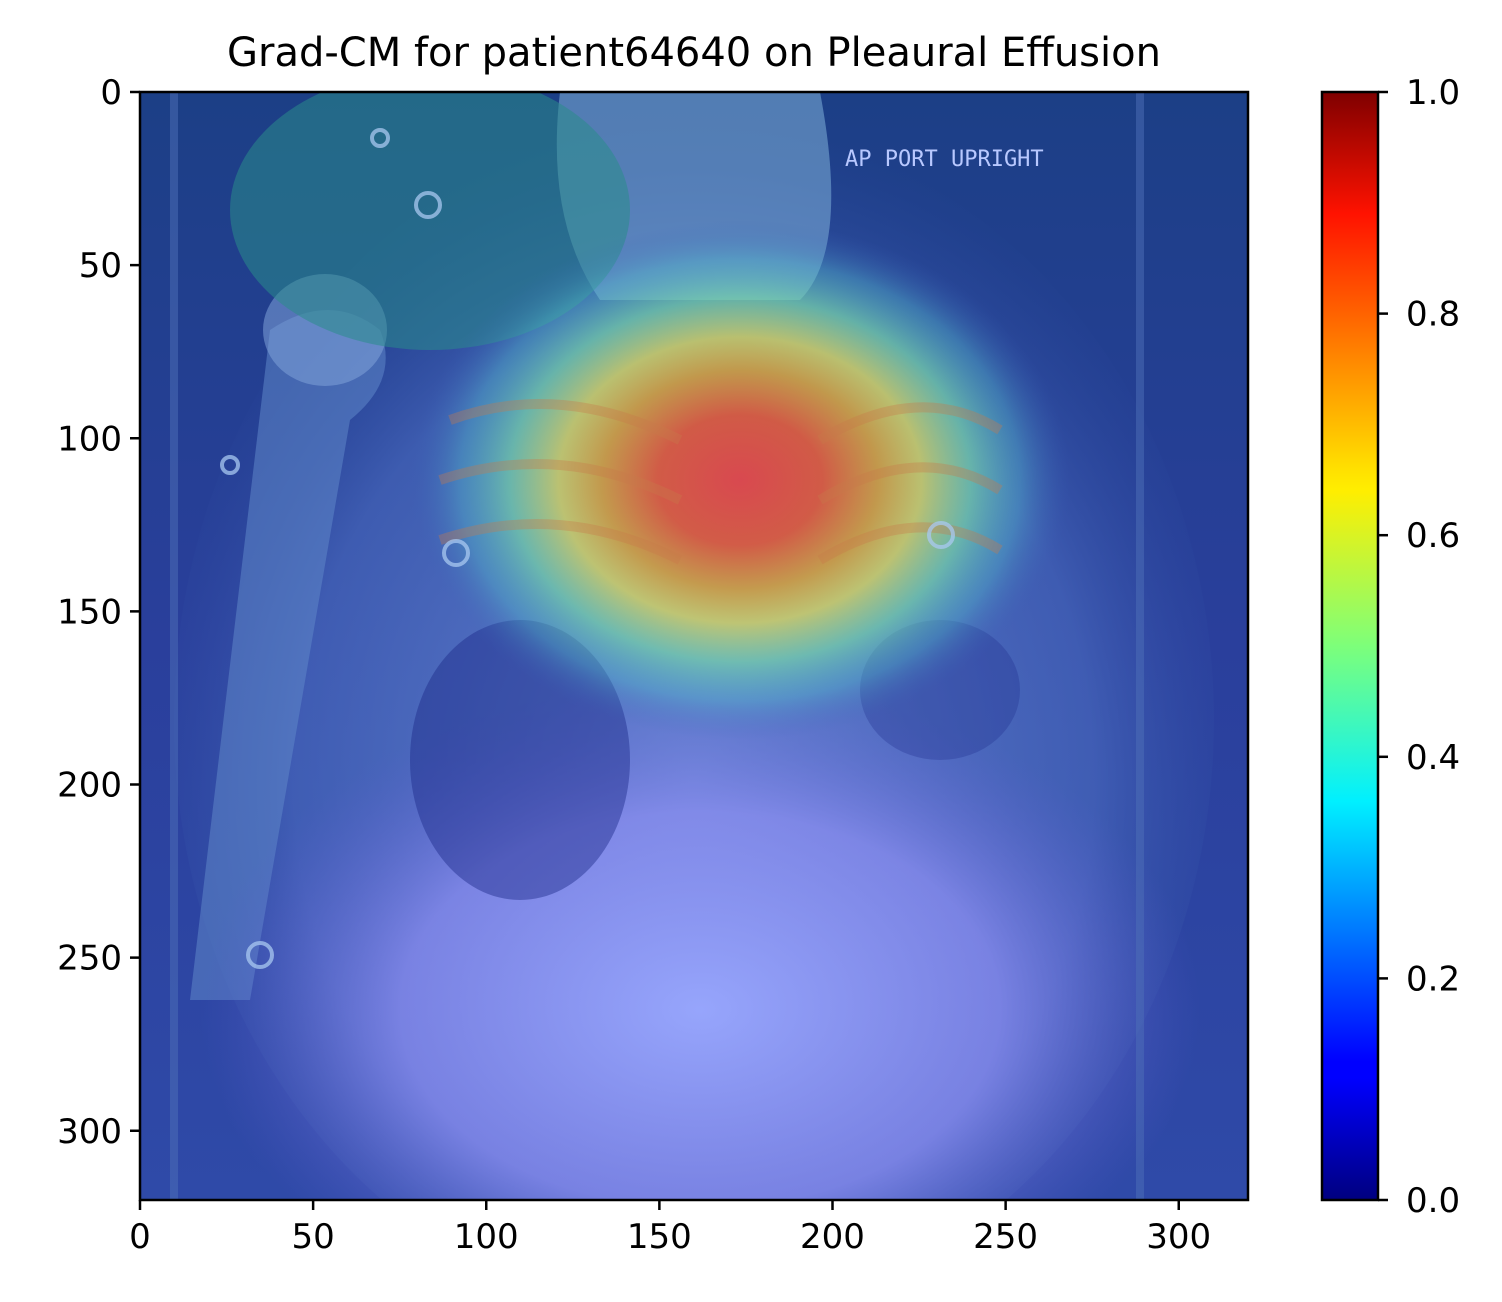 The height and width of the screenshot is (1302, 1502). I want to click on y-tick-label: 300, so click(89, 1132).